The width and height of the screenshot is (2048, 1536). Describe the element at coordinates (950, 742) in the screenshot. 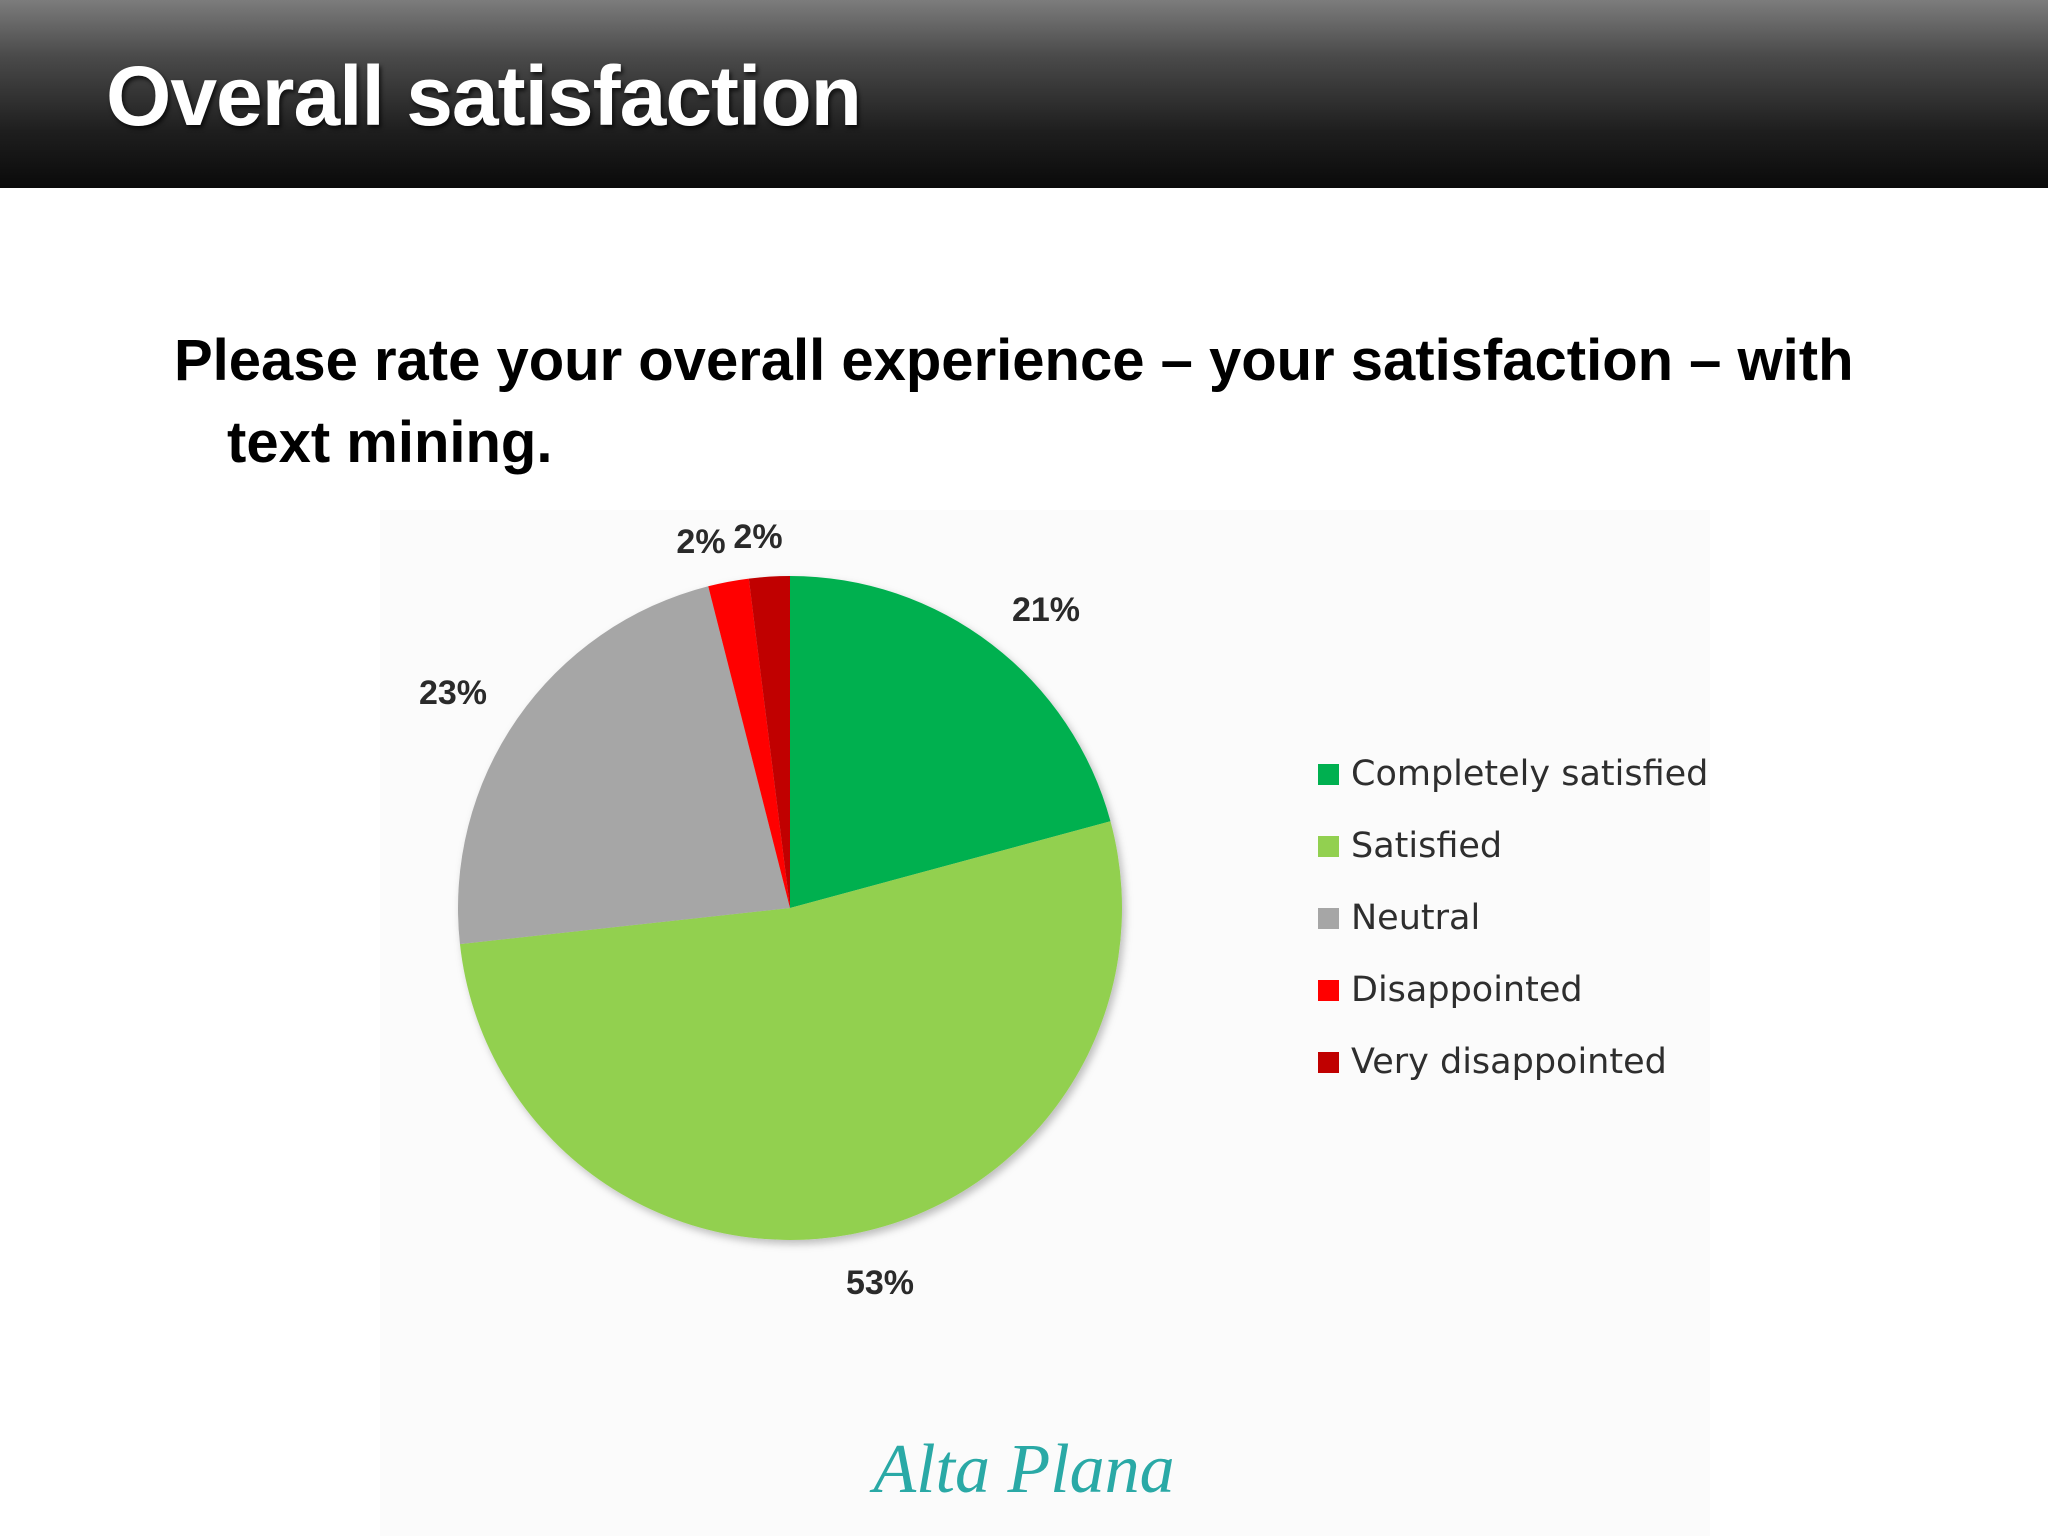

I see `pie-slice-completely-satisfied` at that location.